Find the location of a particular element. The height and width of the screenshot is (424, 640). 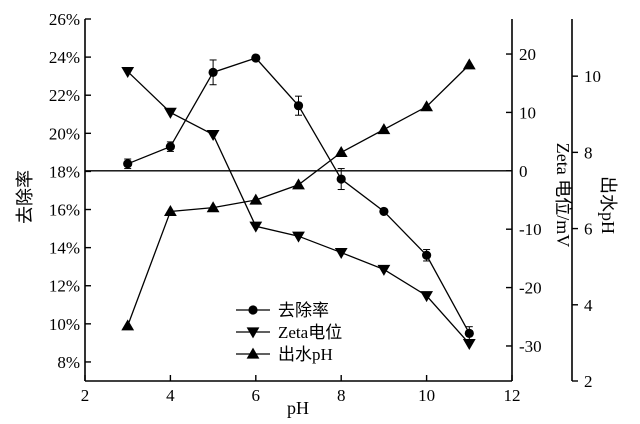

left-tick-label: 14% is located at coordinates (64, 248).